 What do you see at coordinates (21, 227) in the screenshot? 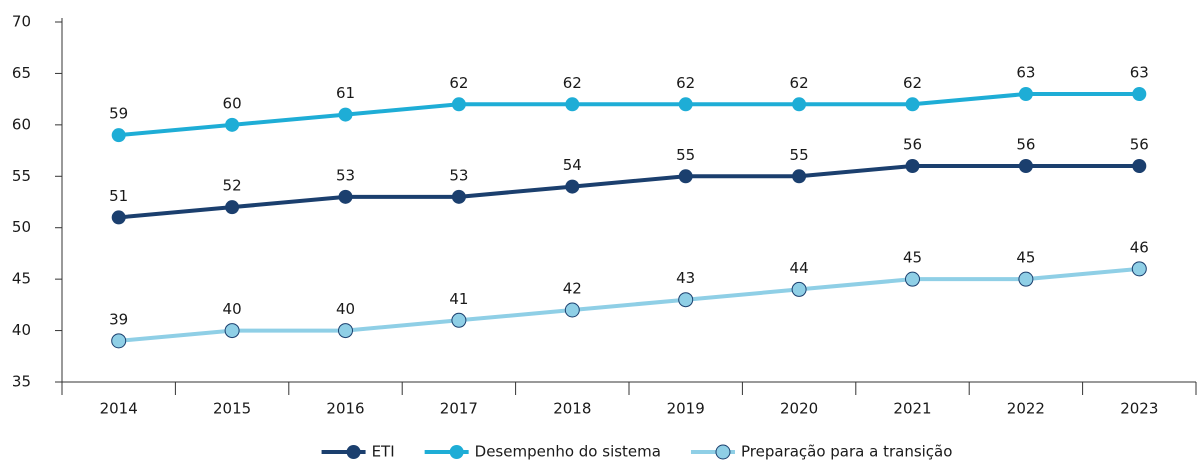
I see `y-tick-label: 50` at bounding box center [21, 227].